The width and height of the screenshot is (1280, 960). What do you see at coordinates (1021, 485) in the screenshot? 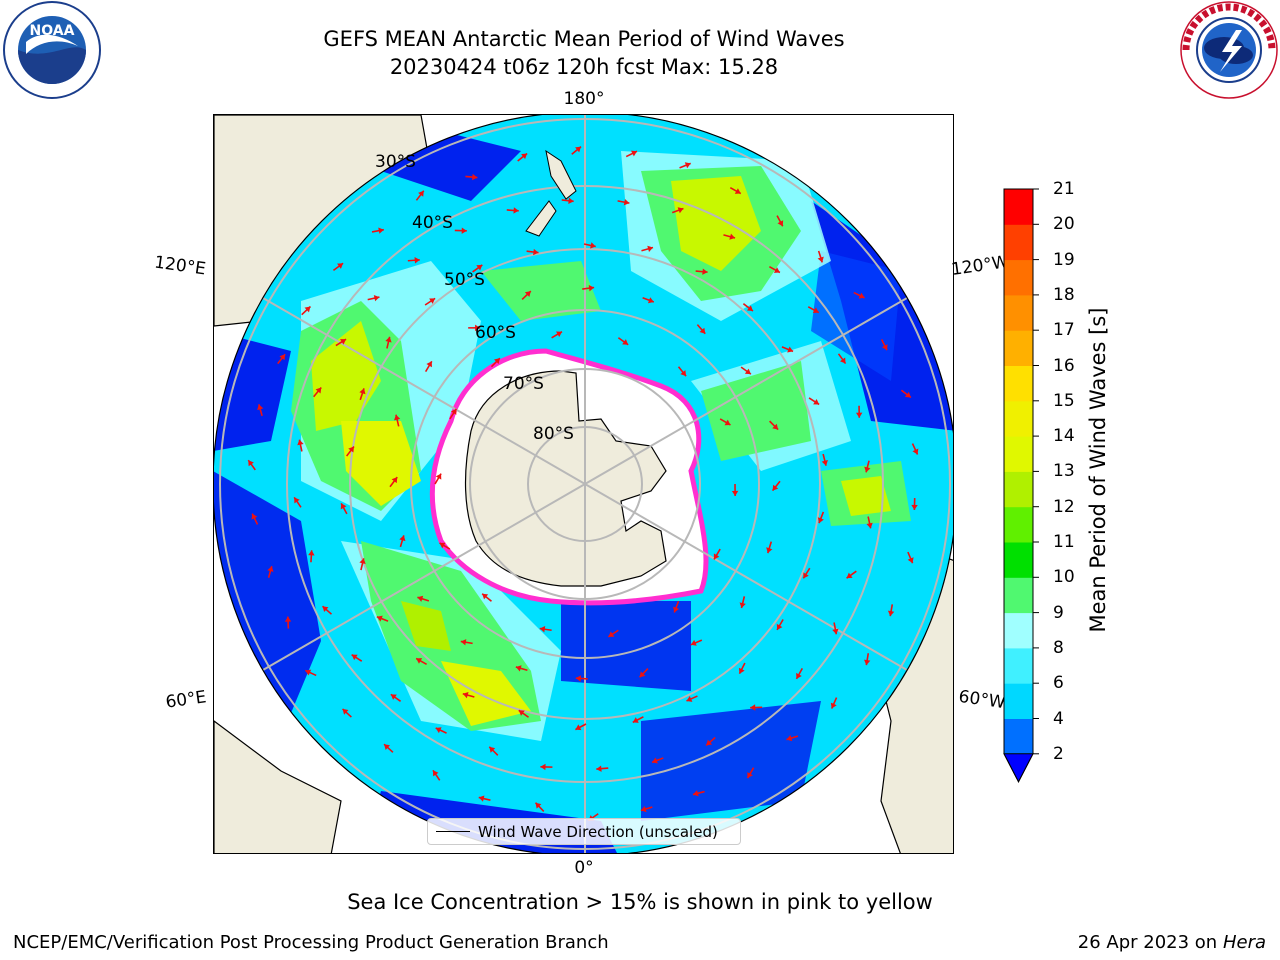
I see `colorbar` at bounding box center [1021, 485].